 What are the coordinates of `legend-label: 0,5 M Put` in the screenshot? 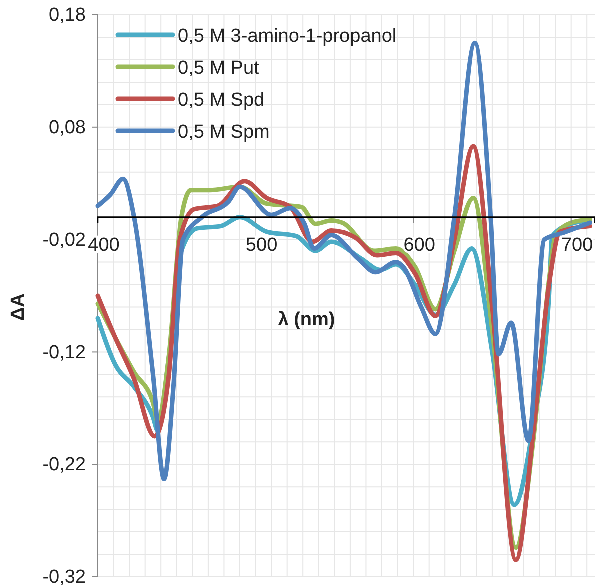 It's located at (219, 68).